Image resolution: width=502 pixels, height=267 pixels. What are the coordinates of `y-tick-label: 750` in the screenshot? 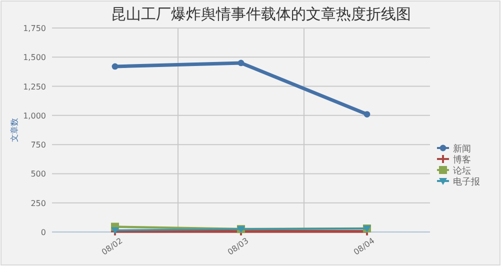 It's located at (38, 145).